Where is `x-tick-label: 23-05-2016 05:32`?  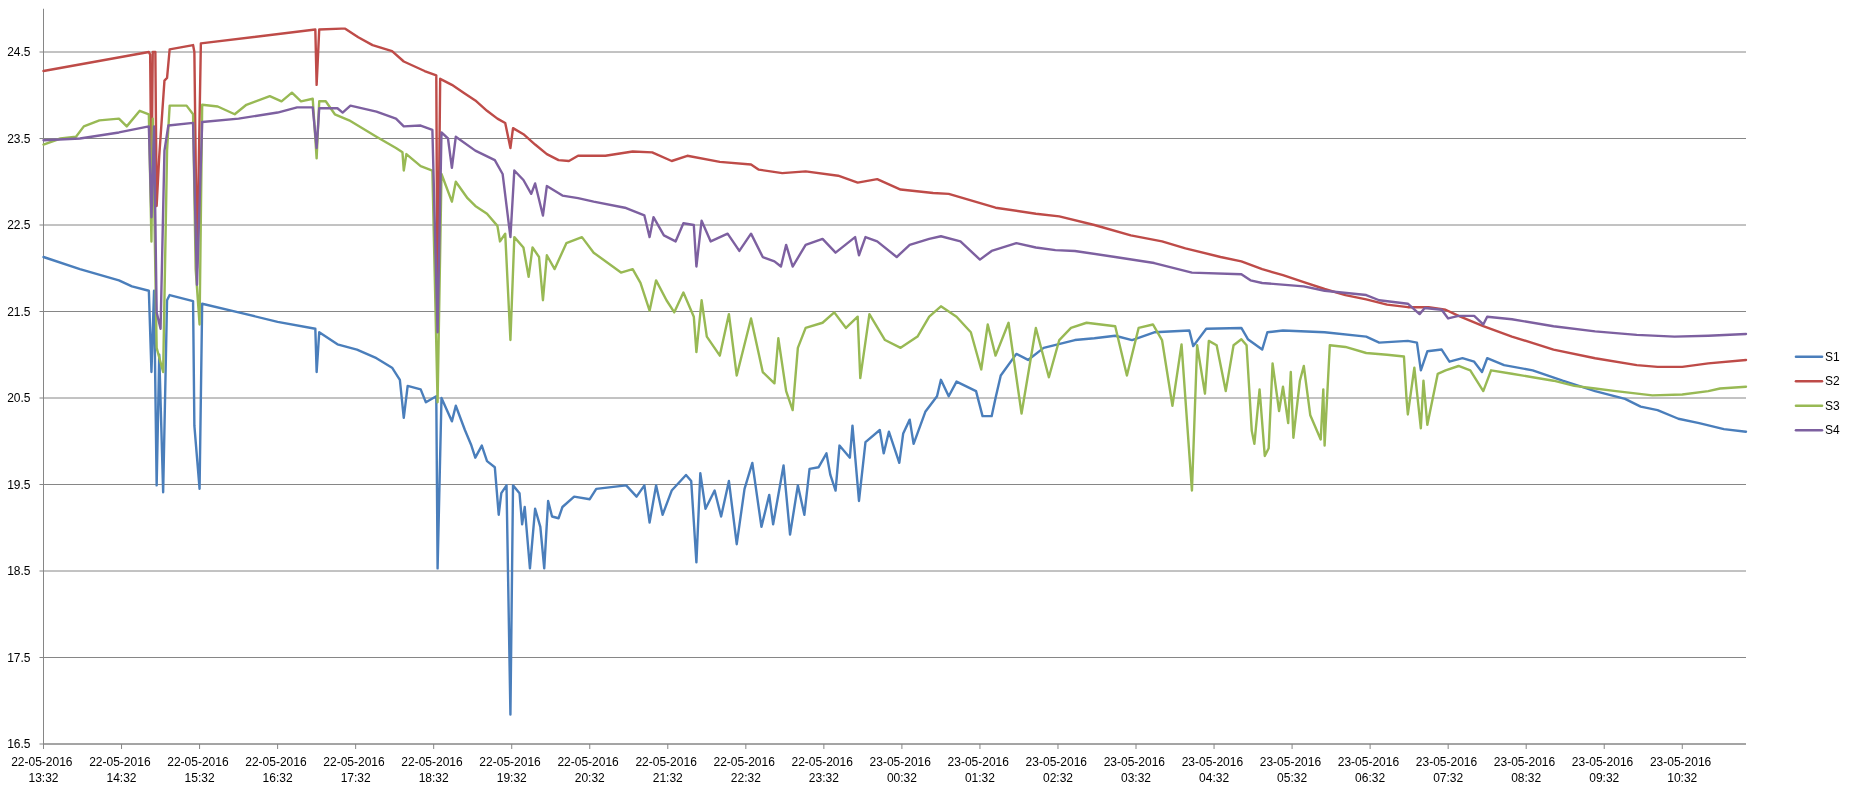
x-tick-label: 23-05-2016 05:32 is located at coordinates (1292, 770).